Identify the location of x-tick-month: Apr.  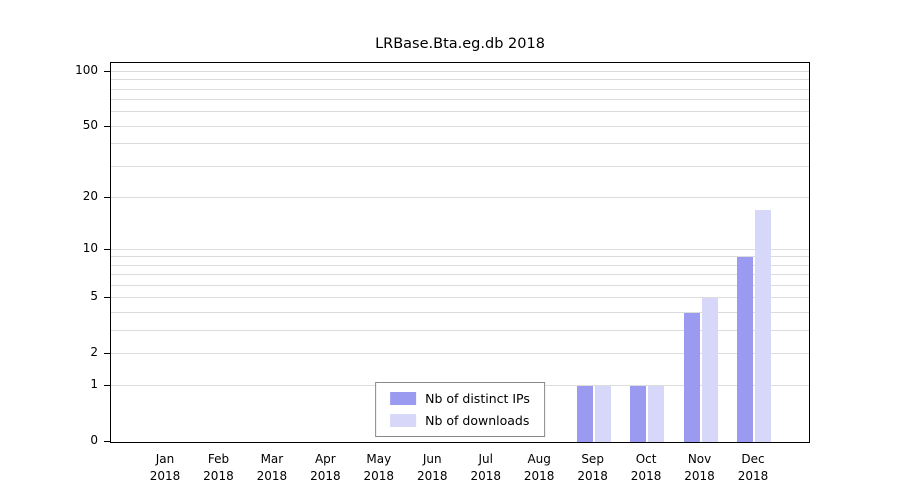
(325, 459).